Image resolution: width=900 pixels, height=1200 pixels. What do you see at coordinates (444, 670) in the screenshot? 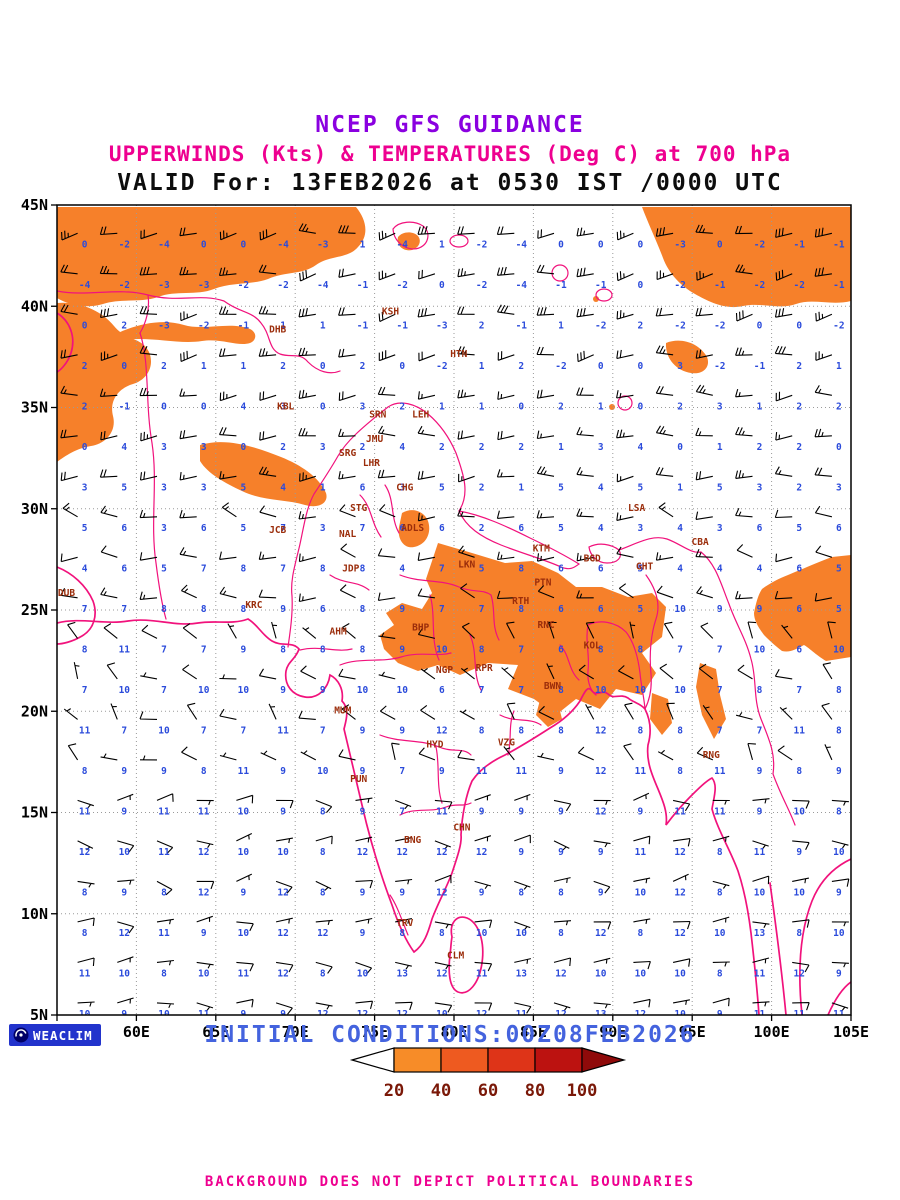
I see `svg-text: NGP` at bounding box center [444, 670].